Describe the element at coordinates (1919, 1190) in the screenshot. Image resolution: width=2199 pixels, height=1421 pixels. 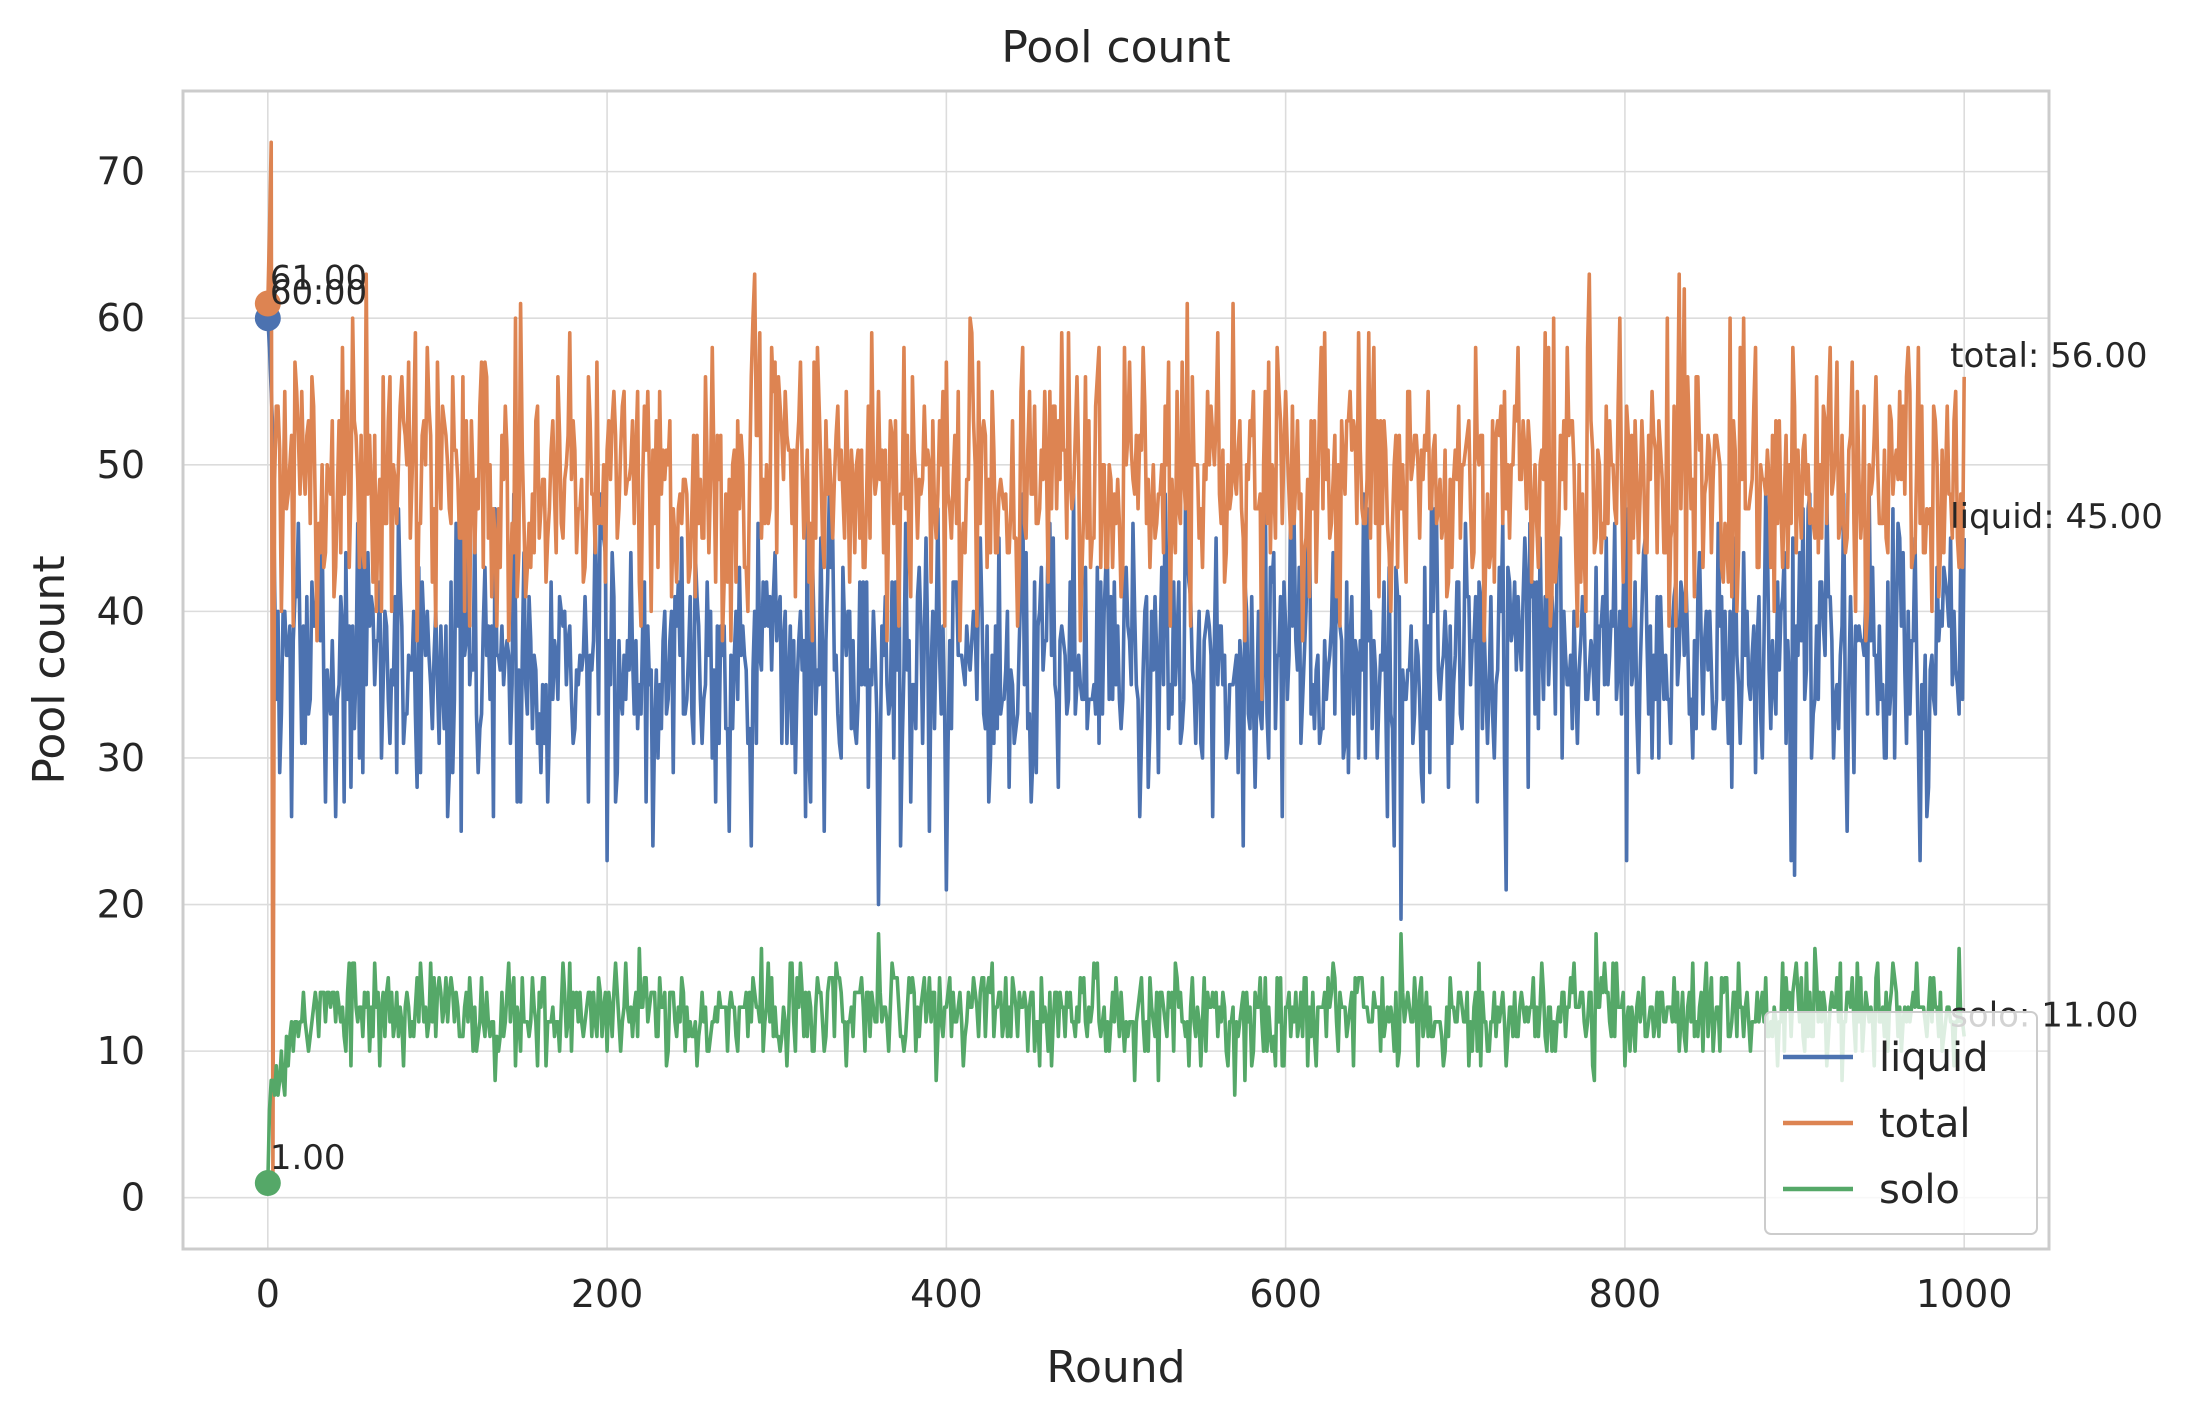
I see `legend-label-solo: solo` at that location.